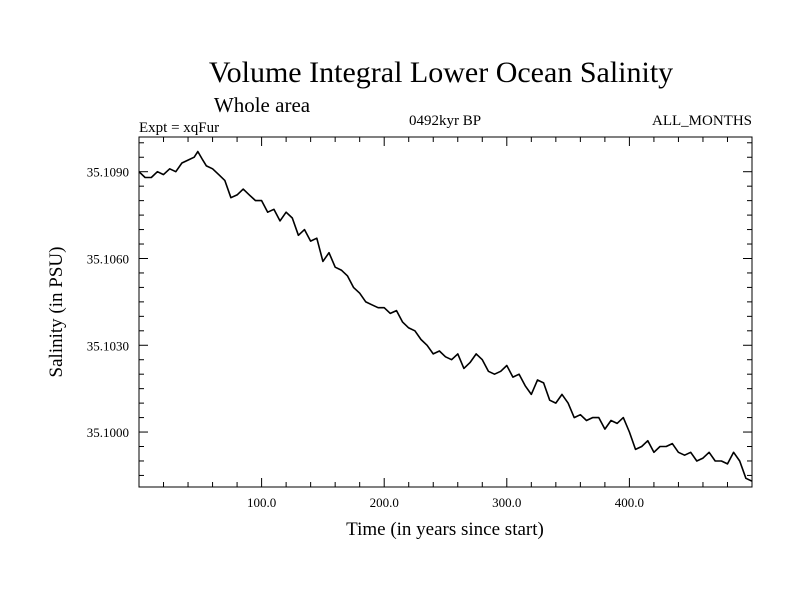 The height and width of the screenshot is (600, 800). I want to click on x-axis-label: Time (in years since start), so click(445, 529).